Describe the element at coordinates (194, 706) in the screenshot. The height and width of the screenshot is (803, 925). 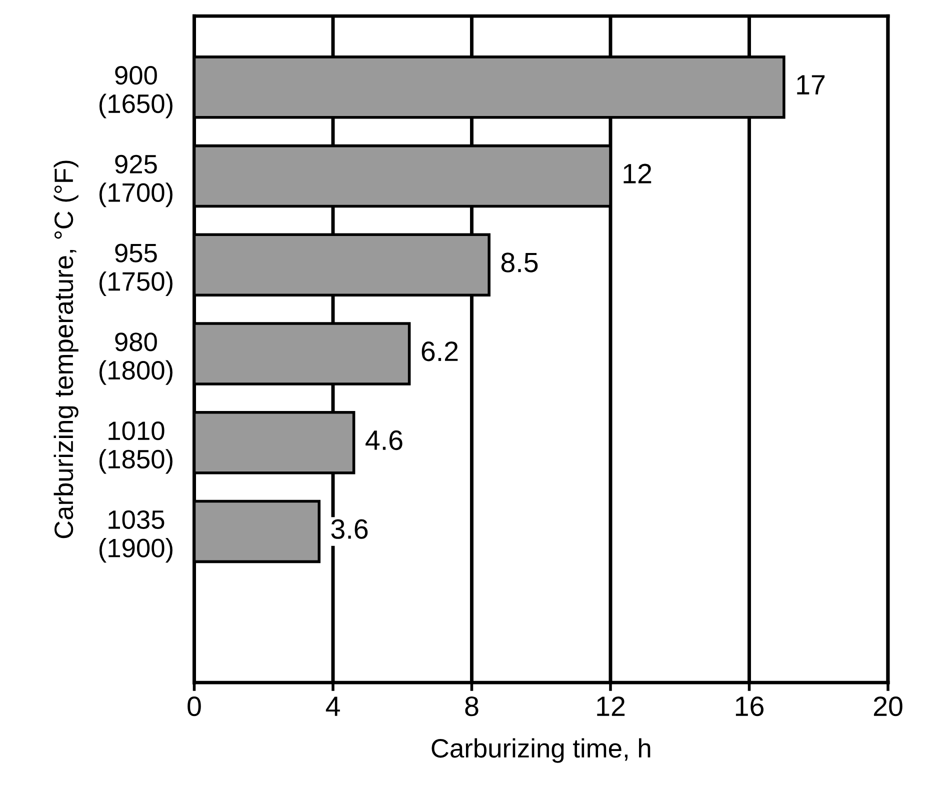
I see `x-tick-label: 0` at that location.